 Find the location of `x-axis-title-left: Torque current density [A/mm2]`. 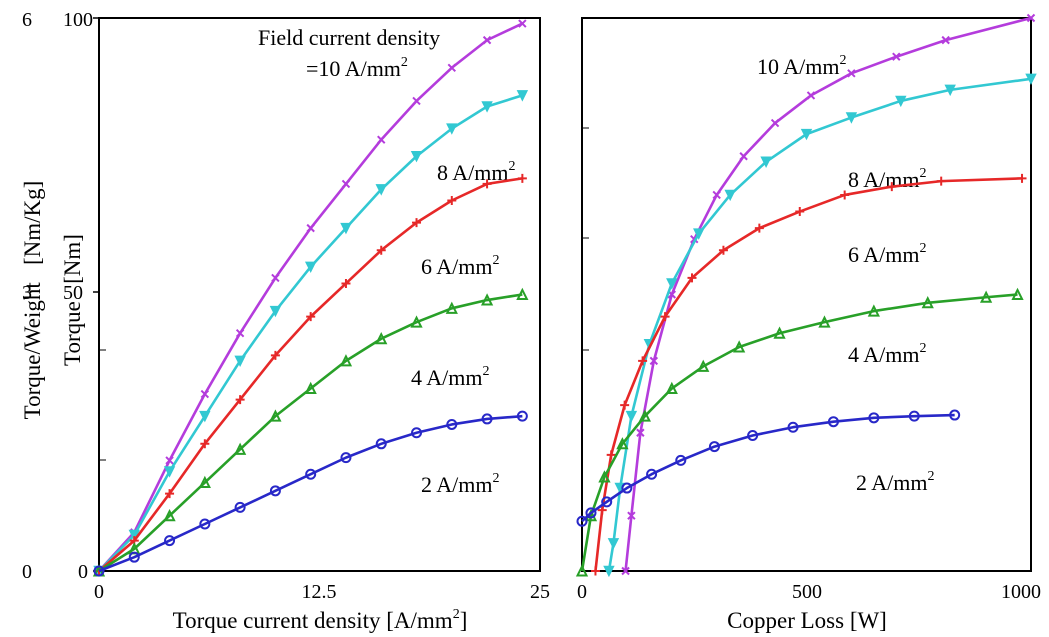

x-axis-title-left: Torque current density [A/mm2] is located at coordinates (320, 620).